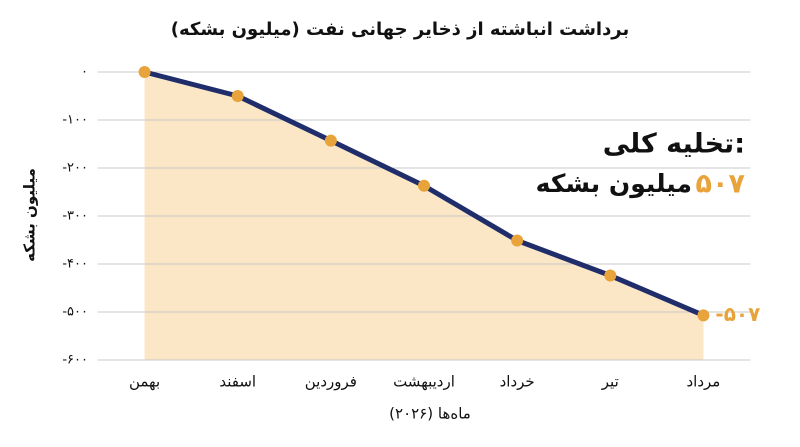  What do you see at coordinates (75, 360) in the screenshot?
I see `y-tick-label: -۶۰۰` at bounding box center [75, 360].